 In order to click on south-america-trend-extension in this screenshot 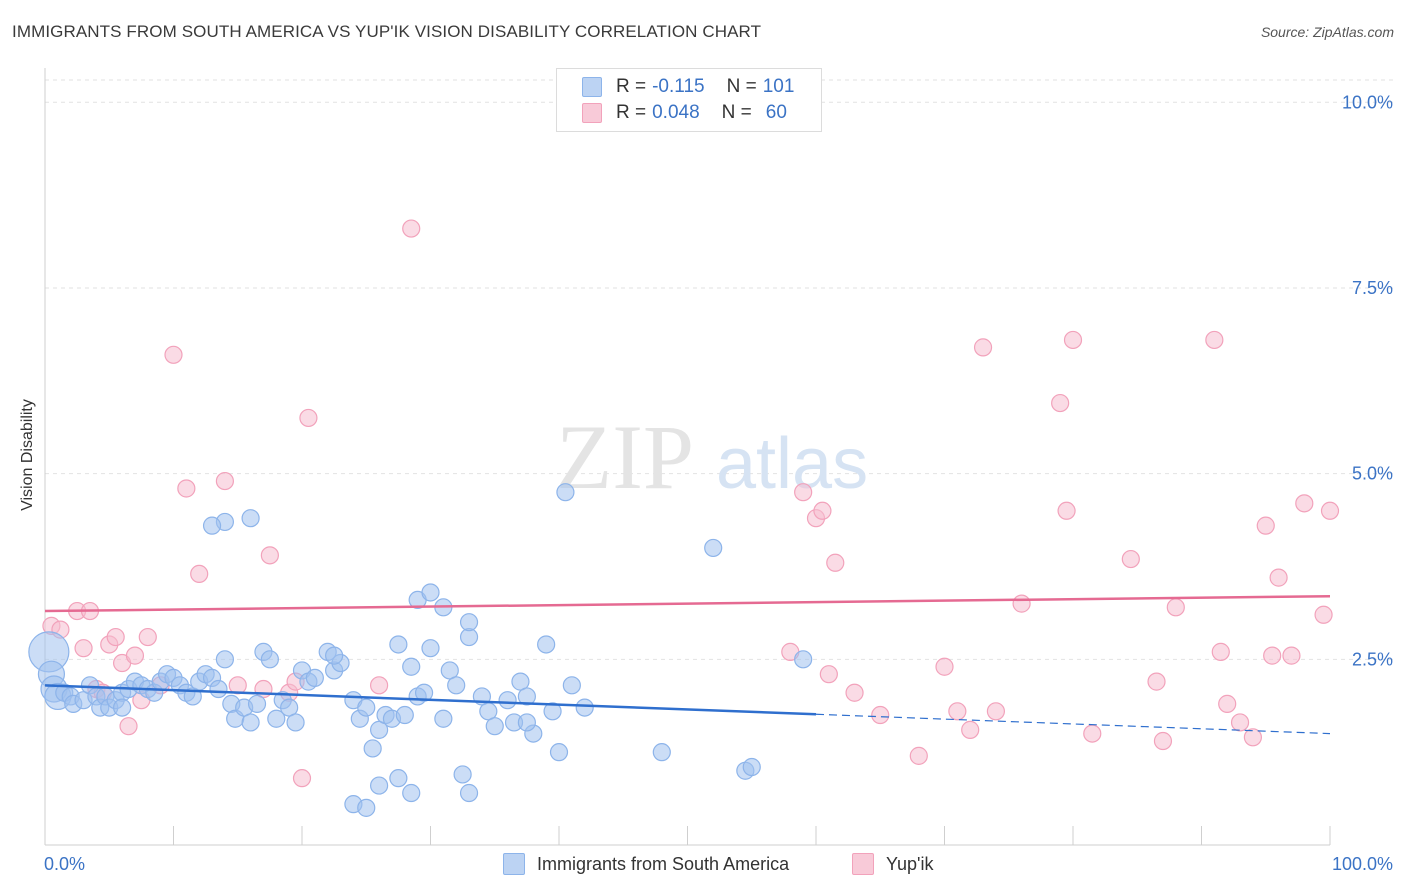, I will do `click(1073, 724)`.